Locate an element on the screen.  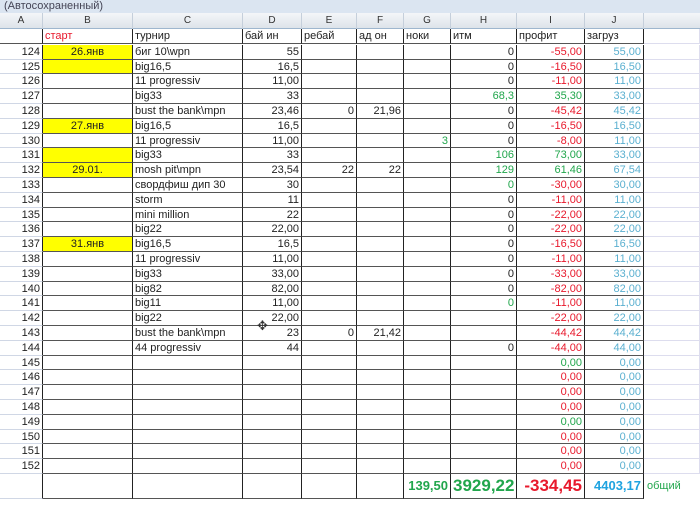
cell-c: mosh pit\mpn is located at coordinates (188, 170).